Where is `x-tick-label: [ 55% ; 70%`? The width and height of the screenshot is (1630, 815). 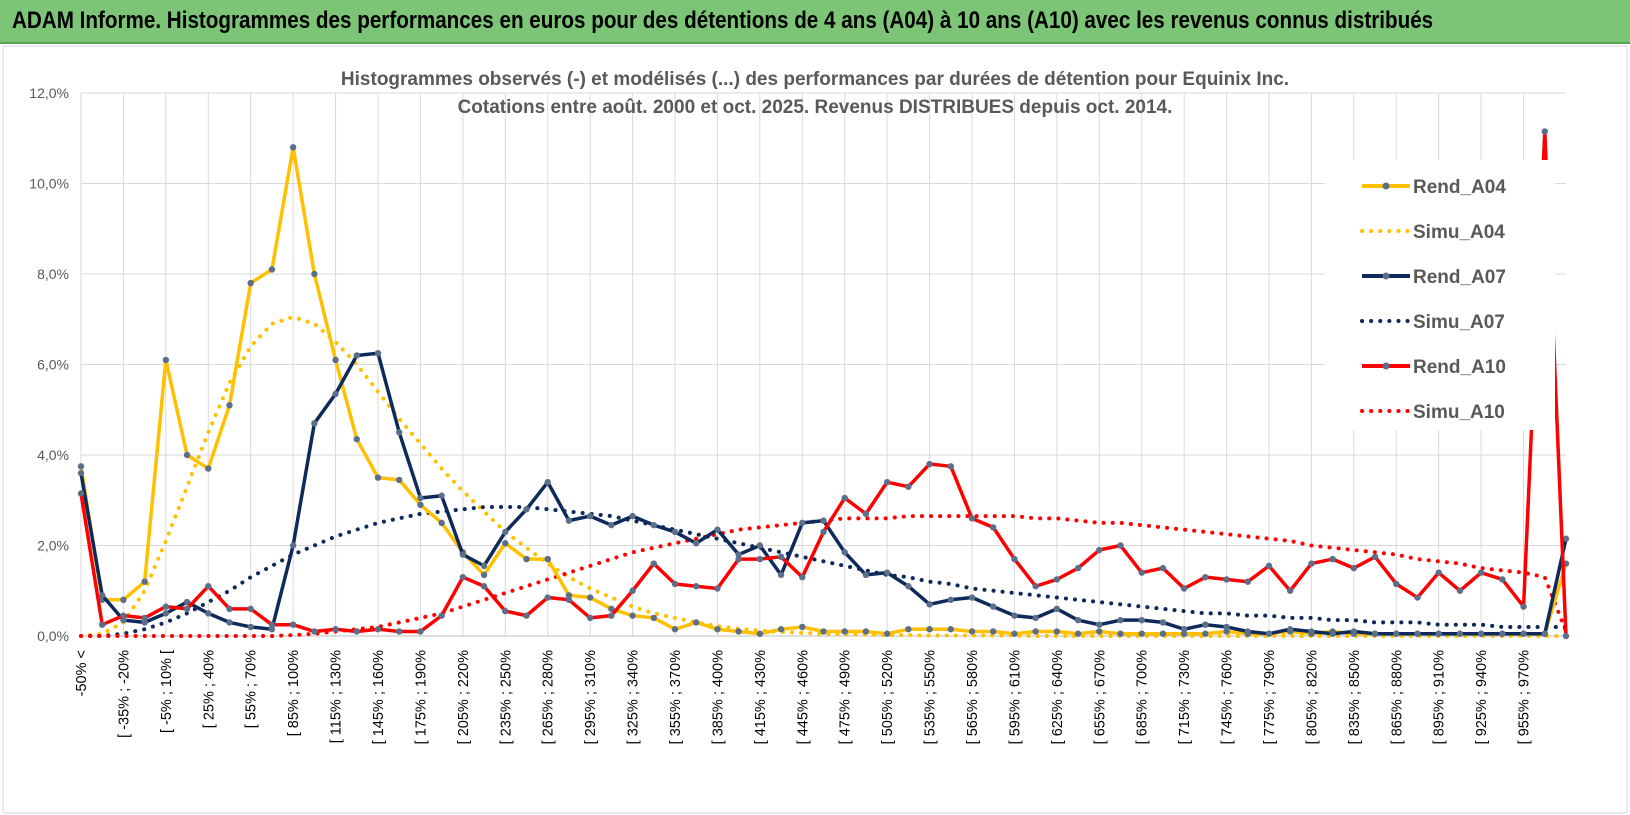
x-tick-label: [ 55% ; 70% is located at coordinates (252, 689).